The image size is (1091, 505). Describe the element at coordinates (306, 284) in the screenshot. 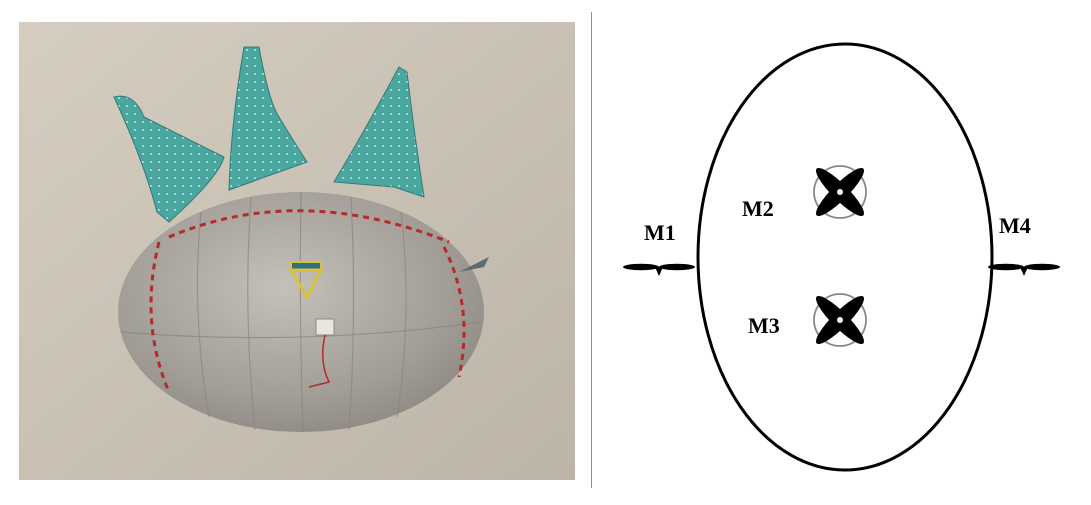

I see `yellow-mount` at that location.